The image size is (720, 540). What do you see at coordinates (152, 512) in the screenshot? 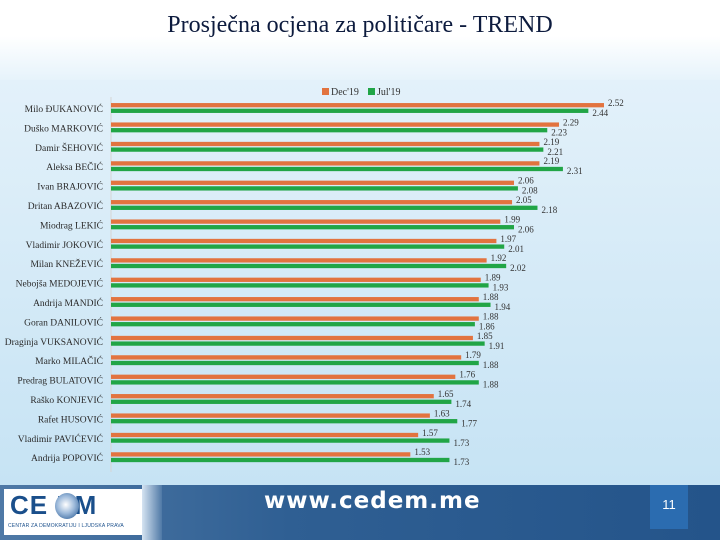
I see `footer-divider` at bounding box center [152, 512].